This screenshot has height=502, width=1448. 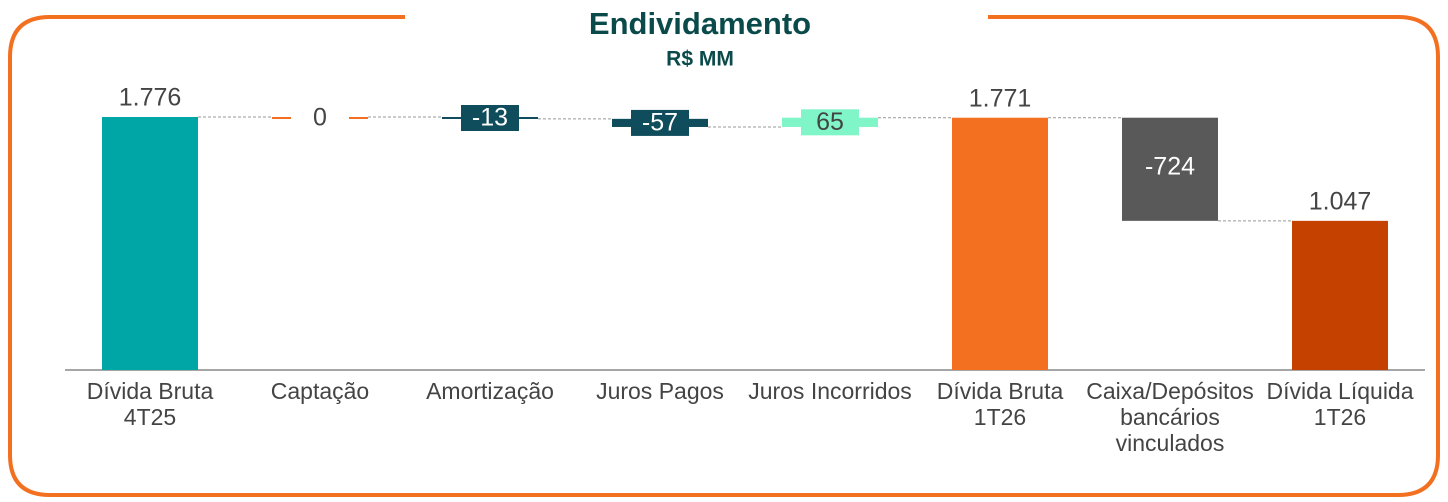 What do you see at coordinates (1340, 201) in the screenshot?
I see `value-label: 1.047` at bounding box center [1340, 201].